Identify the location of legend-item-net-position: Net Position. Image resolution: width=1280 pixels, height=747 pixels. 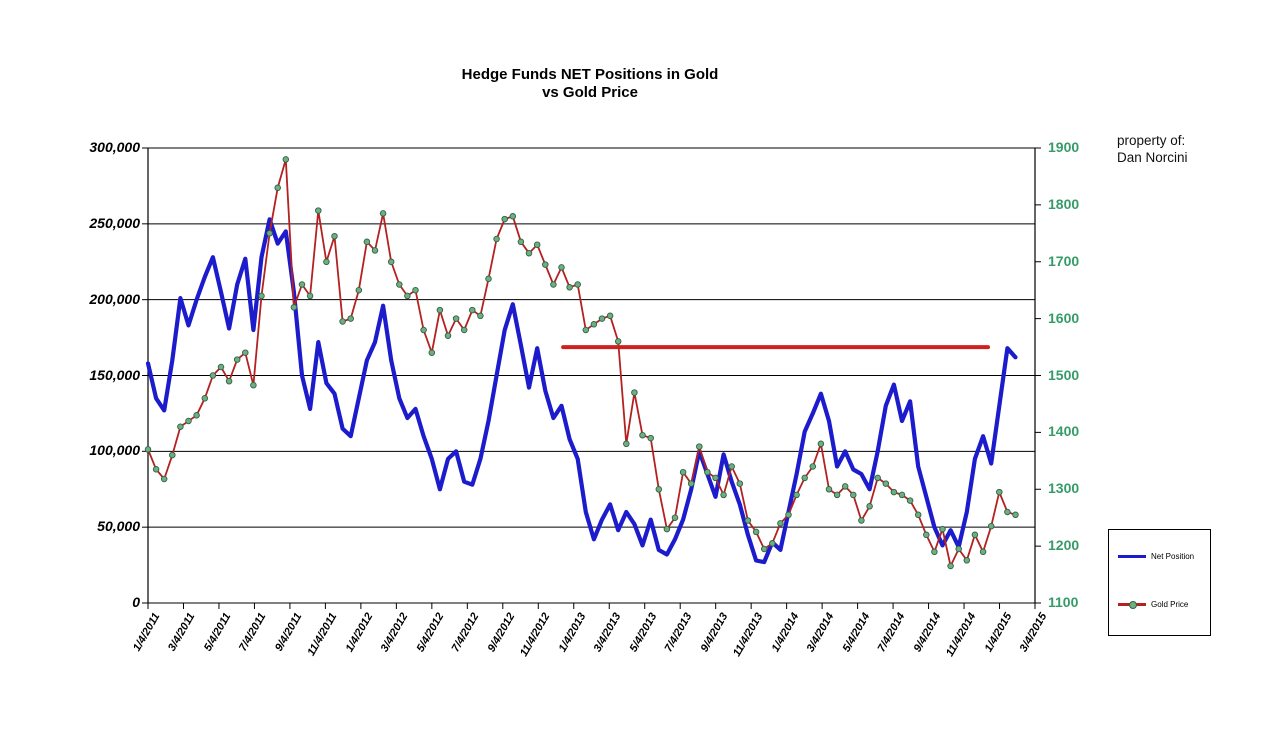
(1156, 556).